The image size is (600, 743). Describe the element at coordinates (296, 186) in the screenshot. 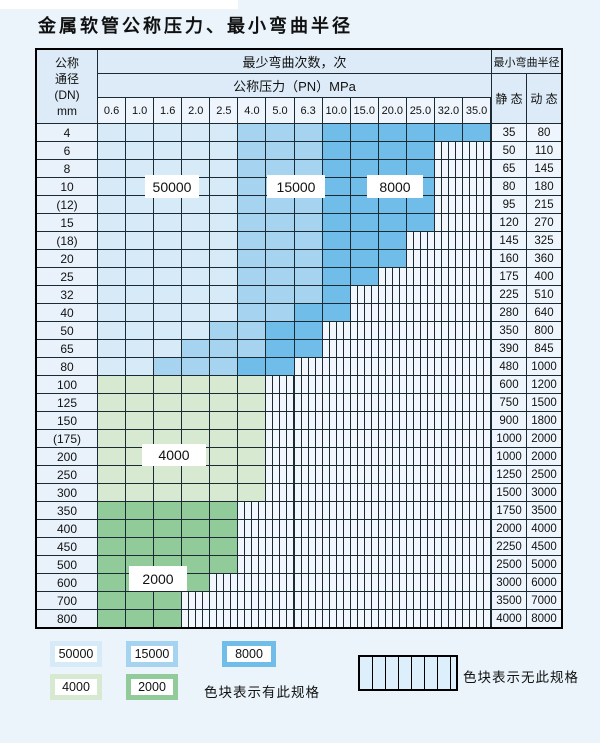

I see `region-label-15000: 15000` at that location.